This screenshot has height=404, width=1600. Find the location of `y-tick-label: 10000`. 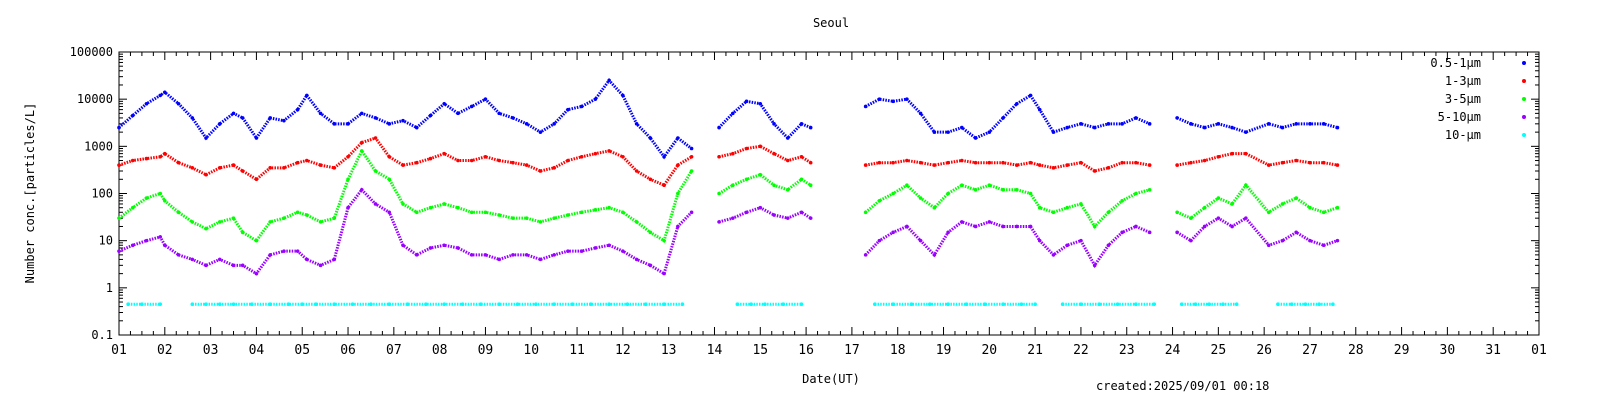

y-tick-label: 10000 is located at coordinates (95, 99).